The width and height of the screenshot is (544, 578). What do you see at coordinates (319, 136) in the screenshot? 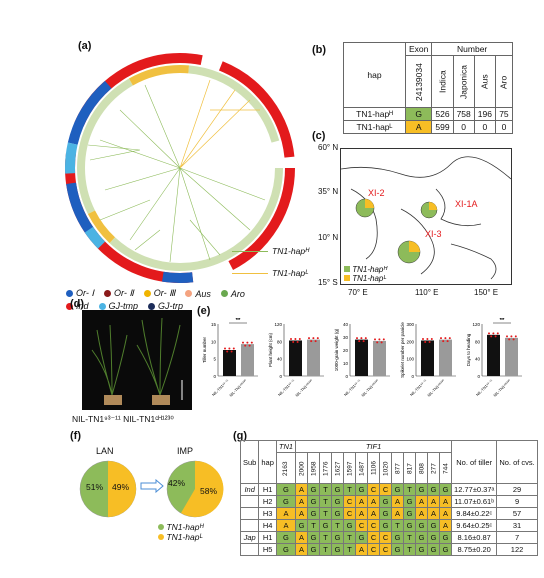
I see `panel-label-c: (c)` at bounding box center [319, 136].